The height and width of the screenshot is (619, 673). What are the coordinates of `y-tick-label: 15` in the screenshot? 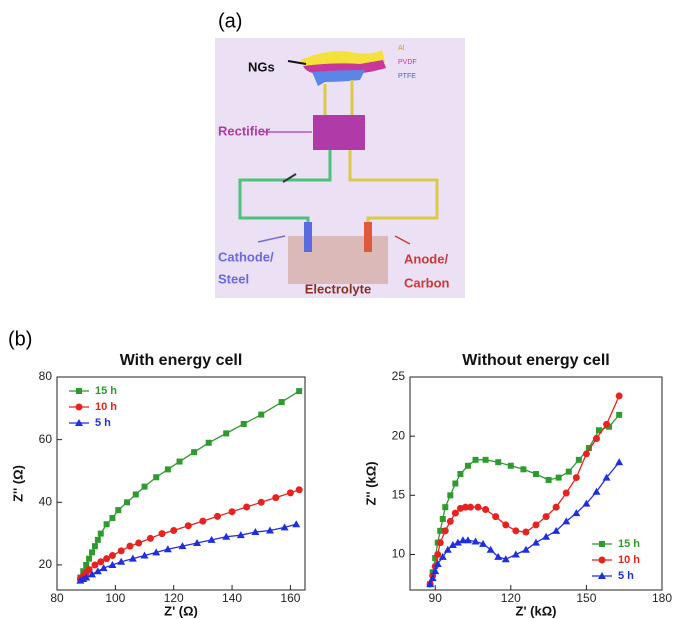 It's located at (399, 495).